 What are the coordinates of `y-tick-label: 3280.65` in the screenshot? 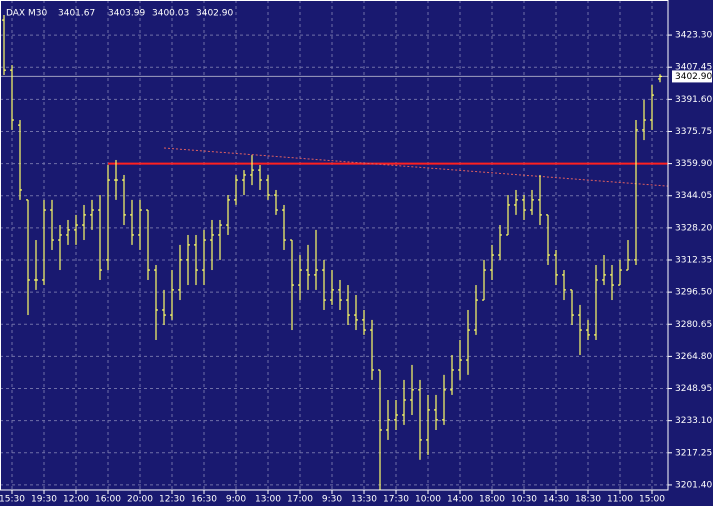 It's located at (693, 325).